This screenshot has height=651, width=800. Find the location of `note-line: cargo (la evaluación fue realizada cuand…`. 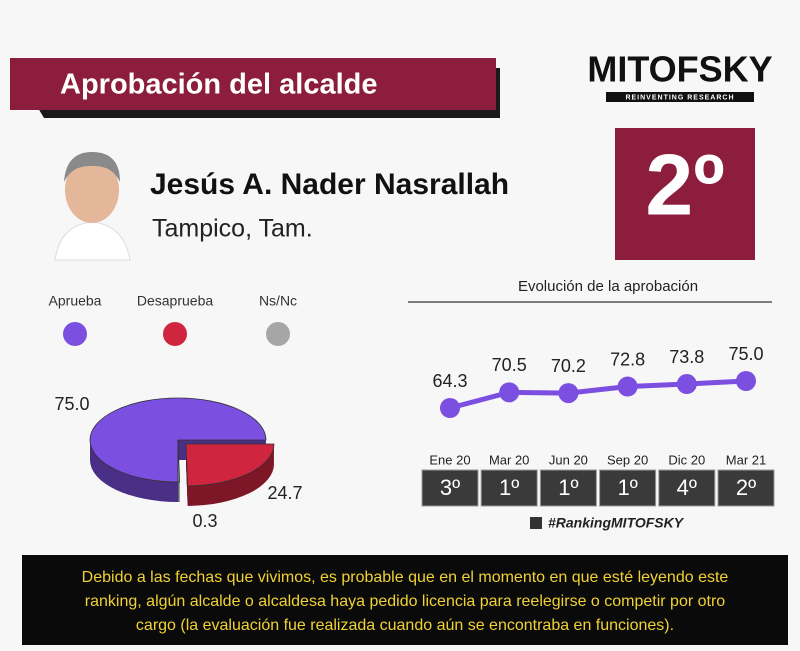

note-line: cargo (la evaluación fue realizada cuand… is located at coordinates (405, 625).